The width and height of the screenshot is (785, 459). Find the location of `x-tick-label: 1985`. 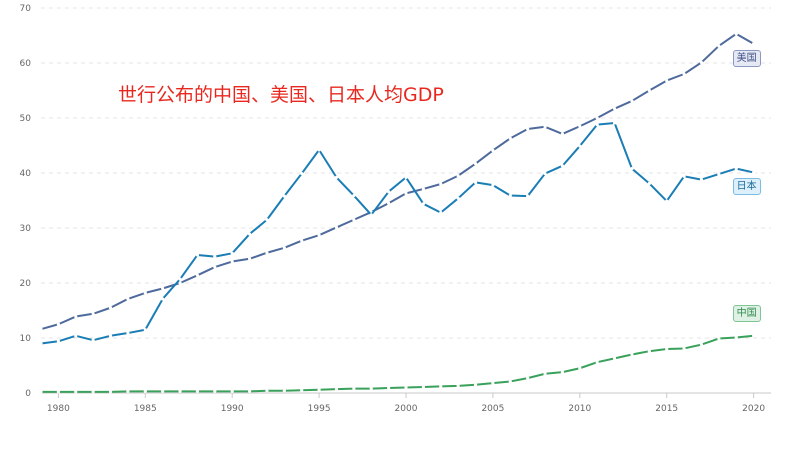

x-tick-label: 1985 is located at coordinates (145, 409).